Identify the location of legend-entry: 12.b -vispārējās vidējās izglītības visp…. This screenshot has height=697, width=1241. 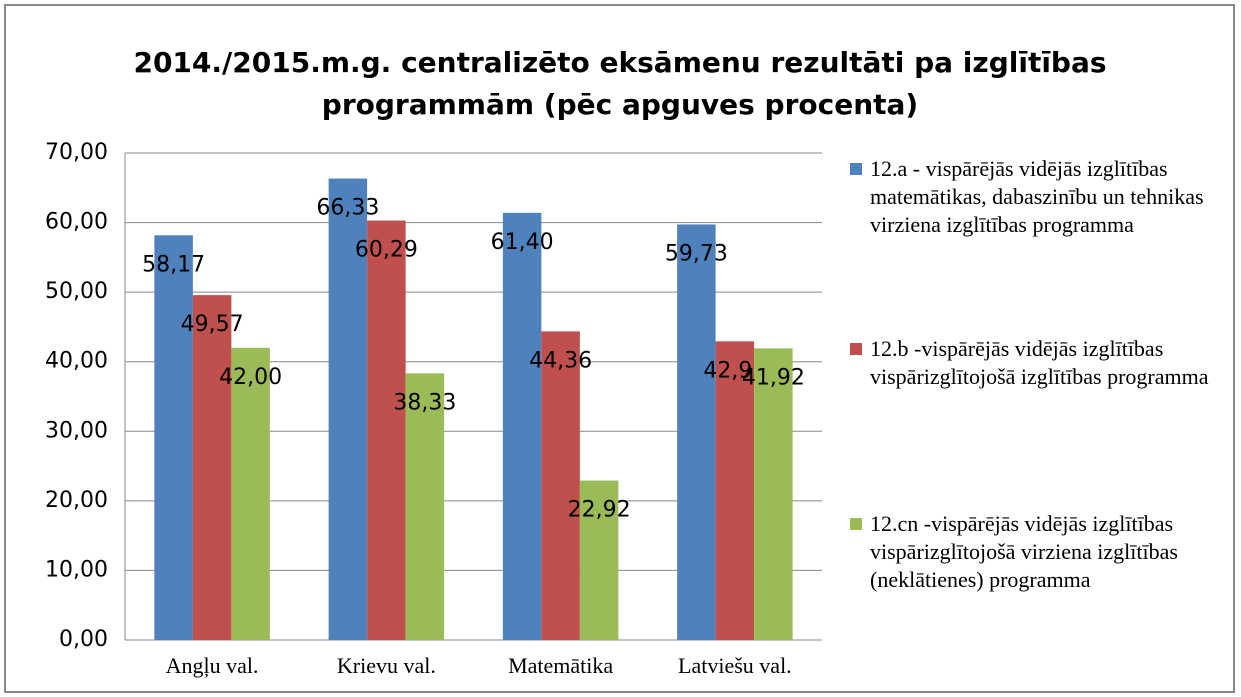
(1040, 363).